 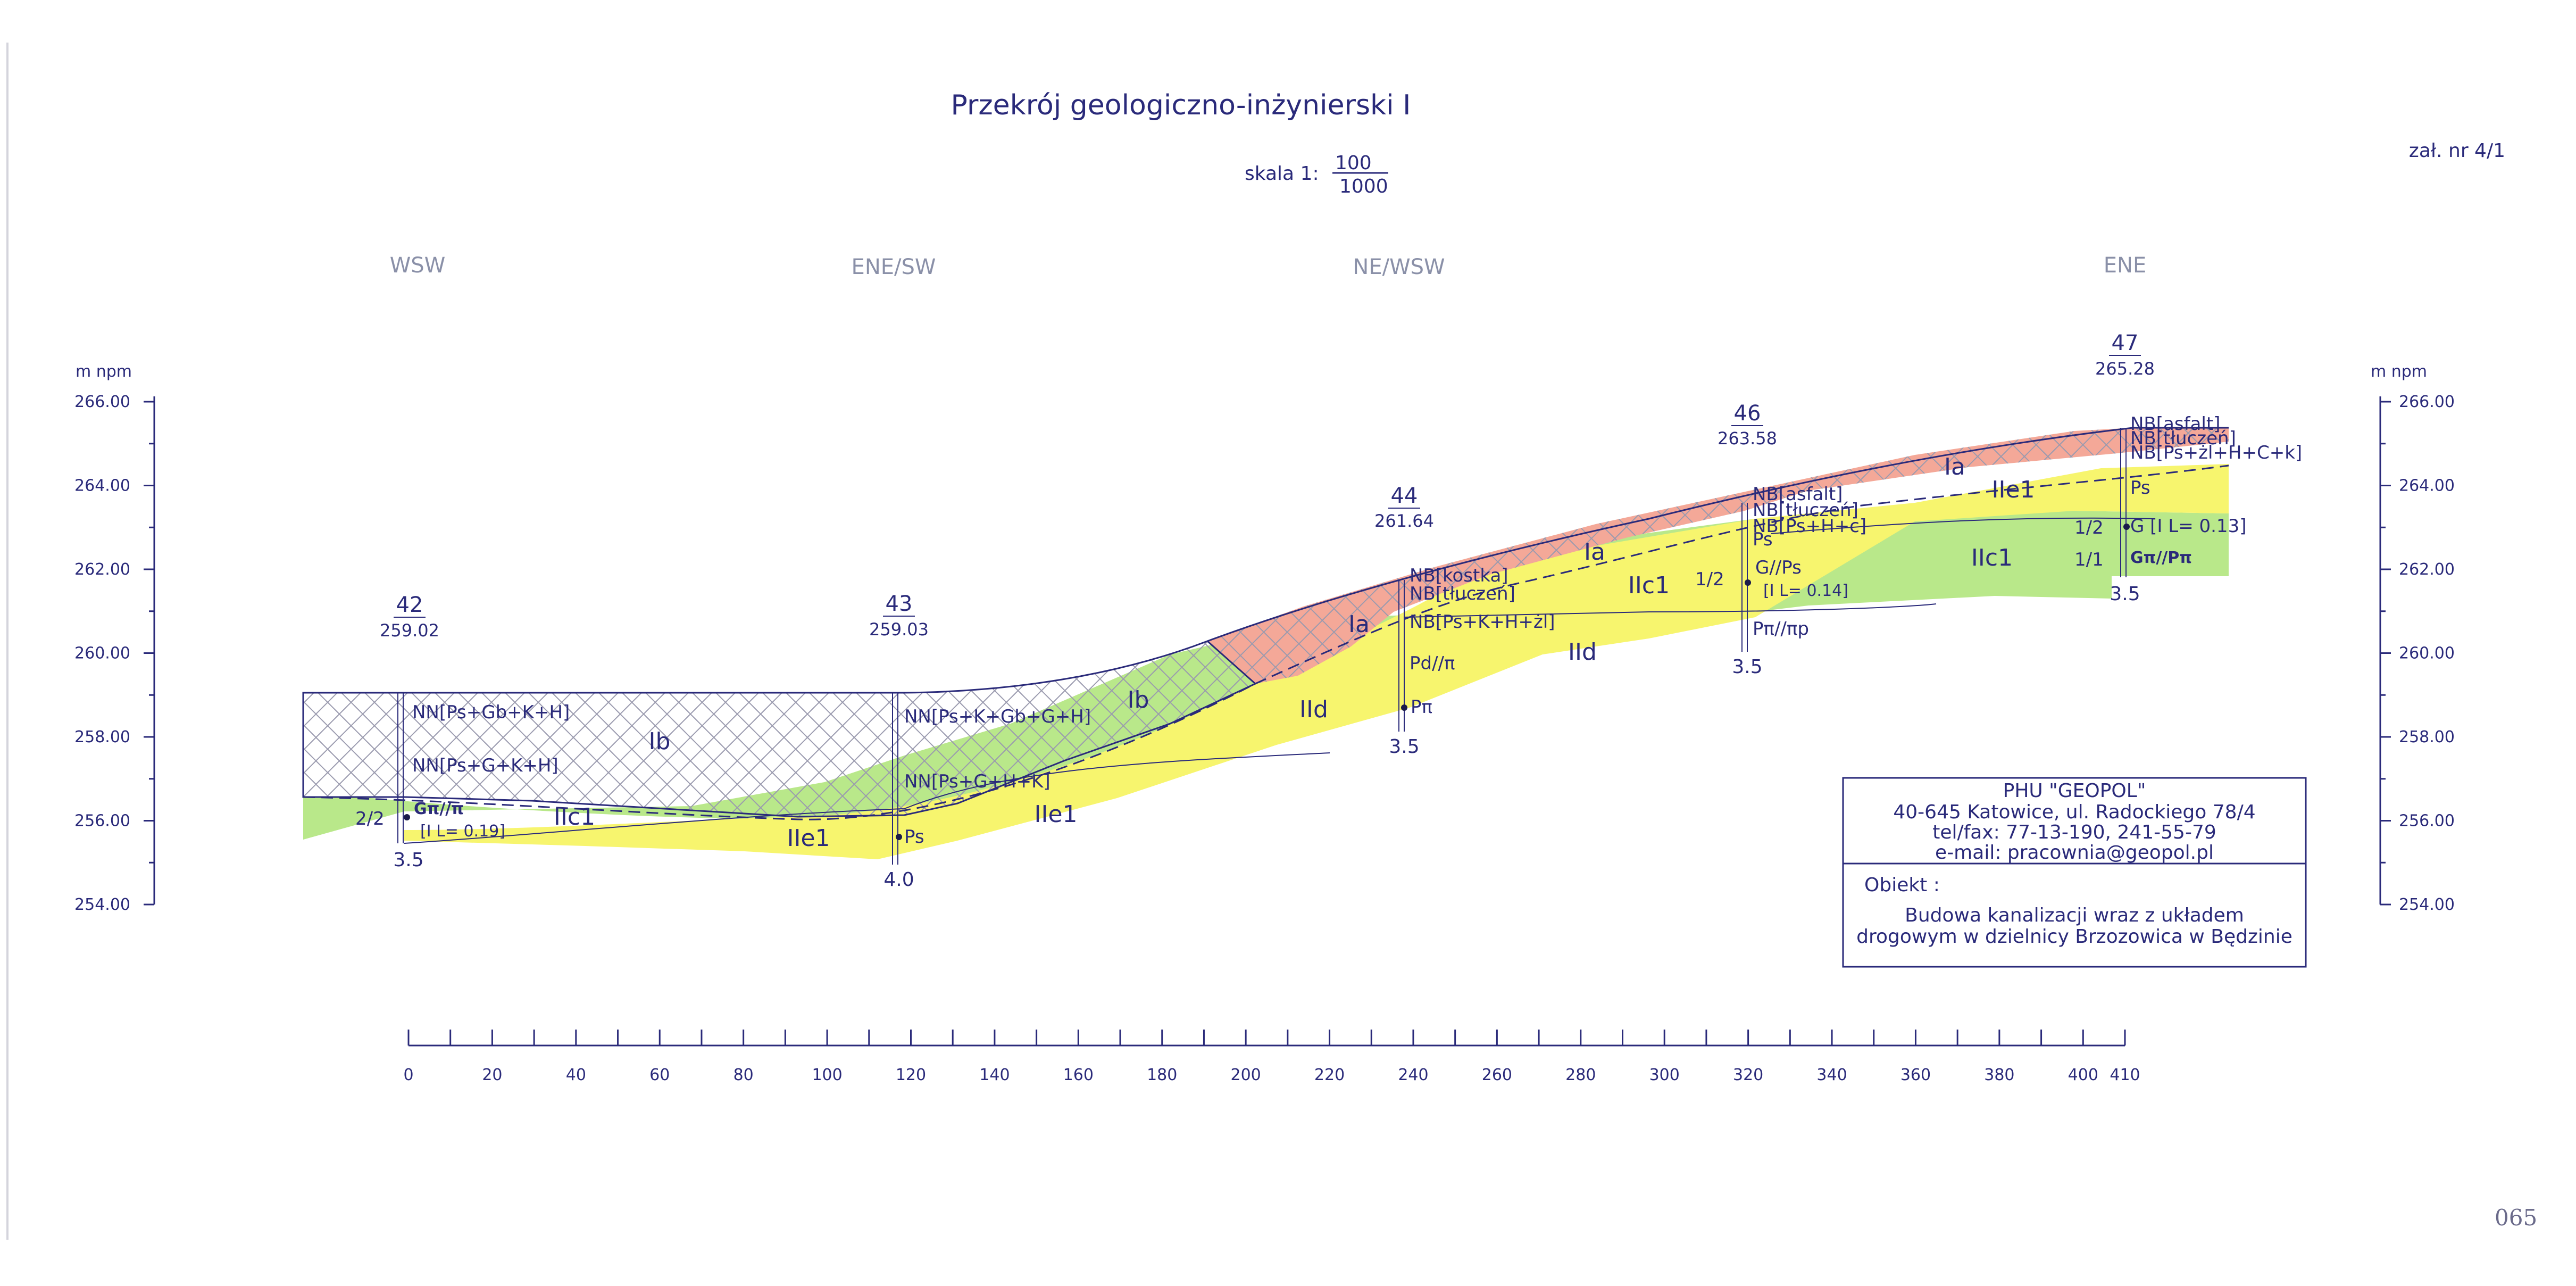 What do you see at coordinates (2089, 559) in the screenshot?
I see `borehole-label: 1/1` at bounding box center [2089, 559].